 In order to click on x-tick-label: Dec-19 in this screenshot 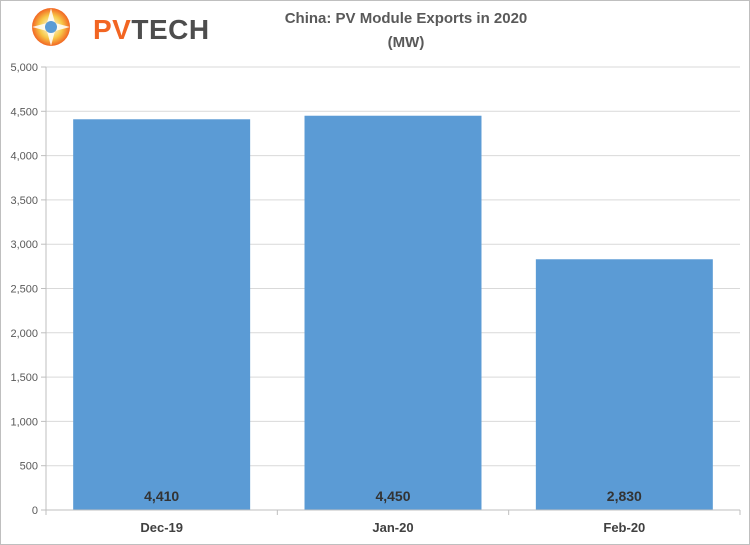, I will do `click(161, 527)`.